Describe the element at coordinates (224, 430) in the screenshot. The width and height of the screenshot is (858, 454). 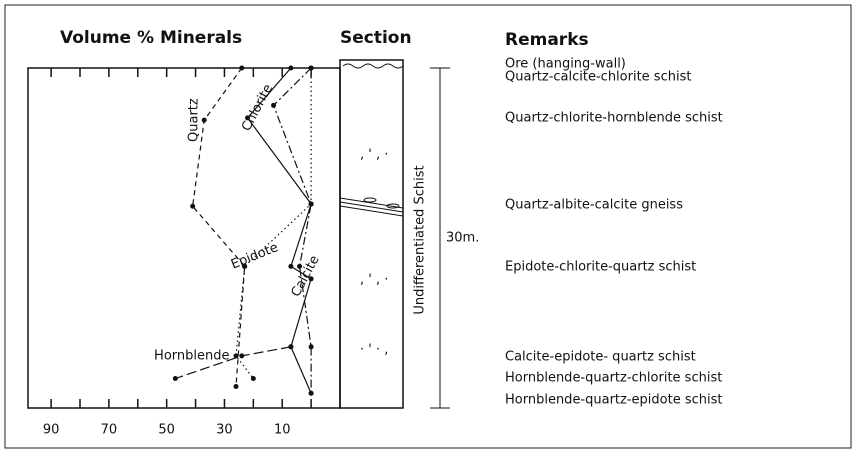
I see `x-tick-label: 30` at that location.